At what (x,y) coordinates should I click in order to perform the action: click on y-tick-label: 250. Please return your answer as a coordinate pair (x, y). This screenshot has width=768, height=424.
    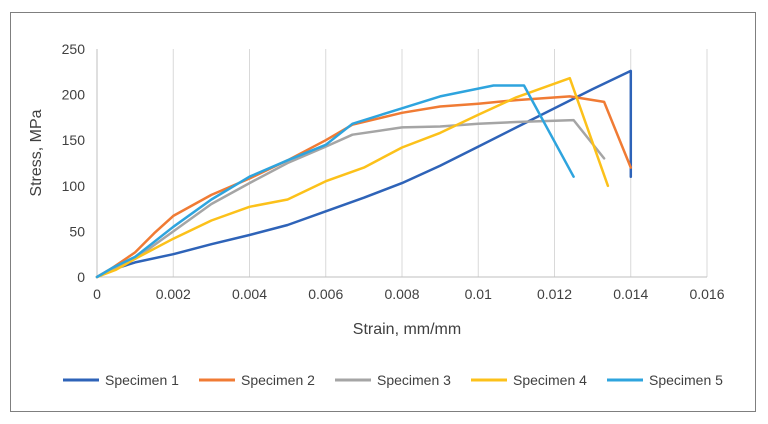
    Looking at the image, I should click on (74, 49).